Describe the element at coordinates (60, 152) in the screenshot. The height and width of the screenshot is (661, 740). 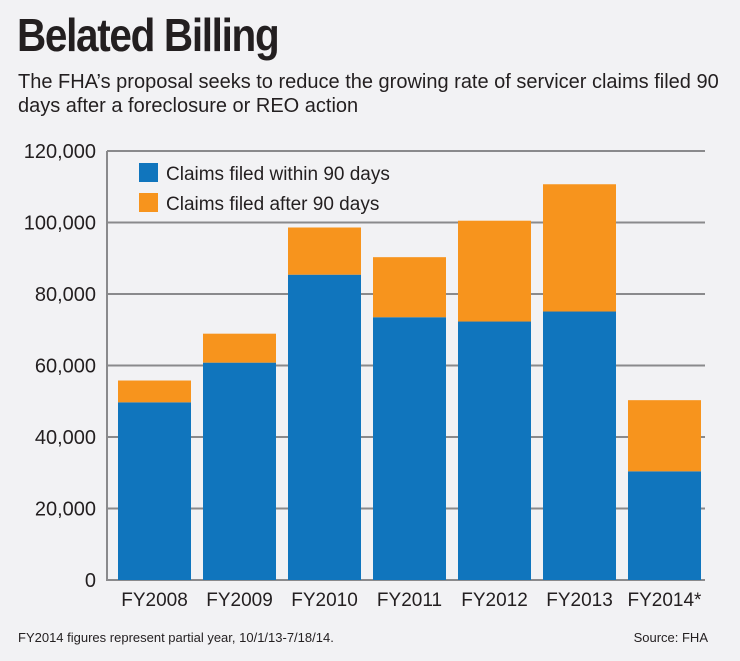
I see `y-tick-label: 120,000` at that location.